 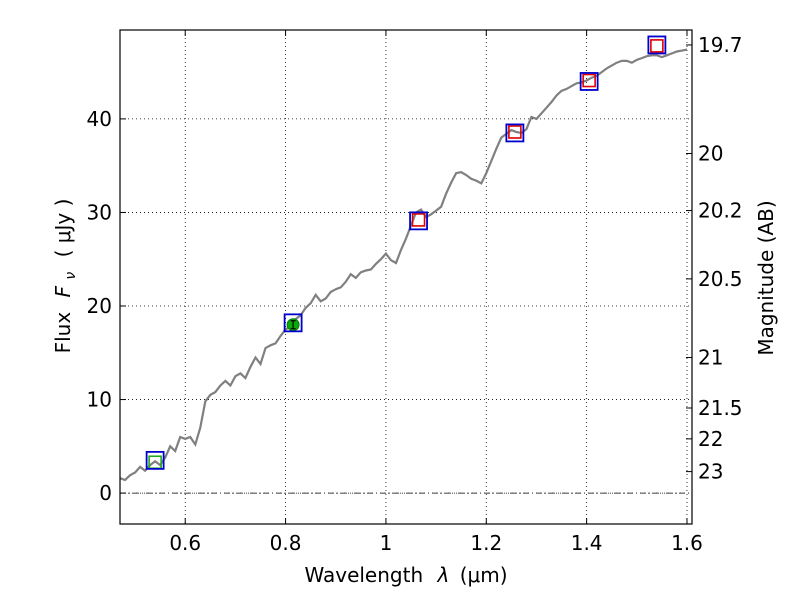 I want to click on y2-tick-label: 20.5, so click(x=720, y=279).